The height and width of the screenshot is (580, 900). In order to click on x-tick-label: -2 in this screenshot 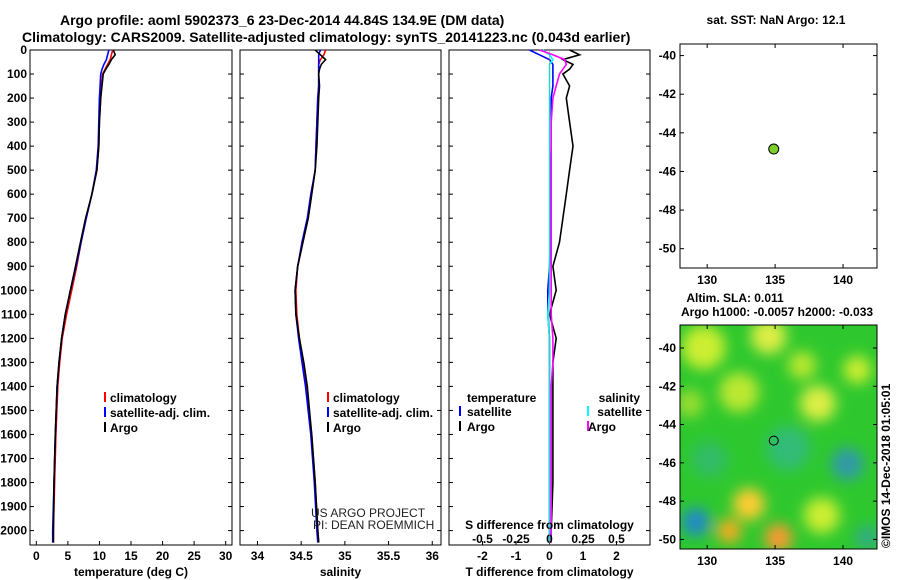, I will do `click(482, 556)`.